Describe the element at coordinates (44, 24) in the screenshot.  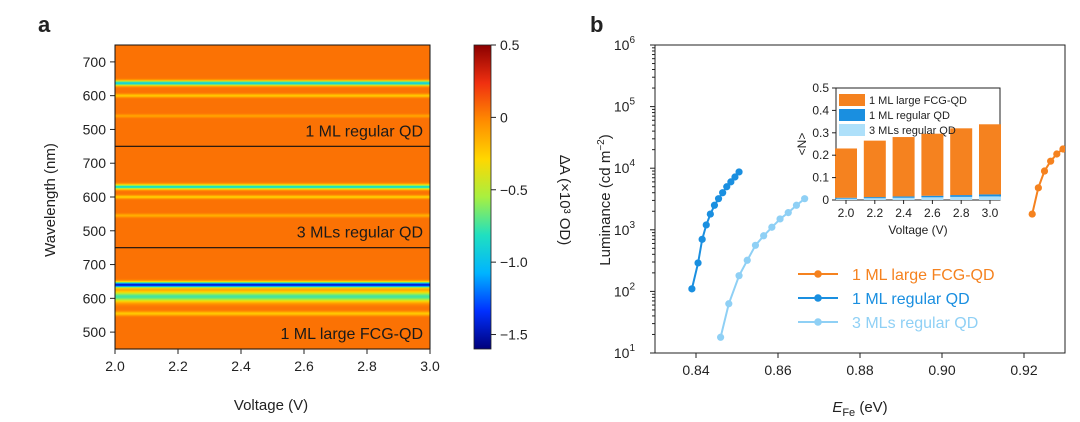
I see `panel-a-letter: a` at that location.